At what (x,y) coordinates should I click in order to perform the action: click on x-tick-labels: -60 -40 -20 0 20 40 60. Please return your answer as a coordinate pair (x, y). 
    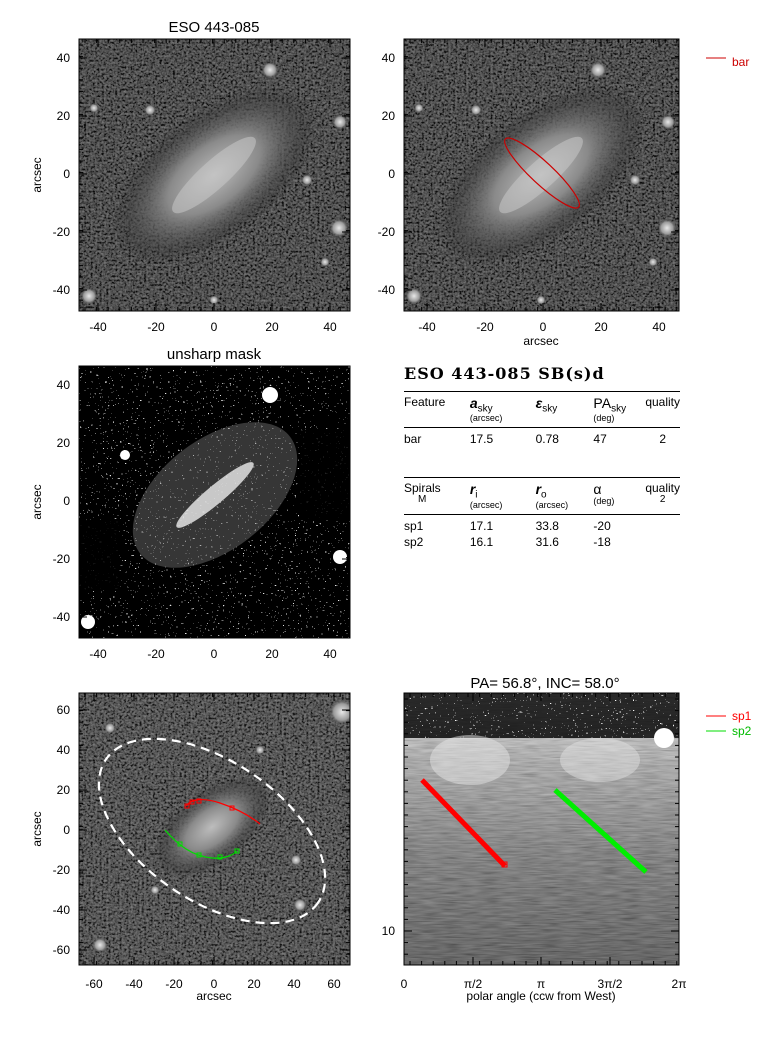
    Looking at the image, I should click on (213, 984).